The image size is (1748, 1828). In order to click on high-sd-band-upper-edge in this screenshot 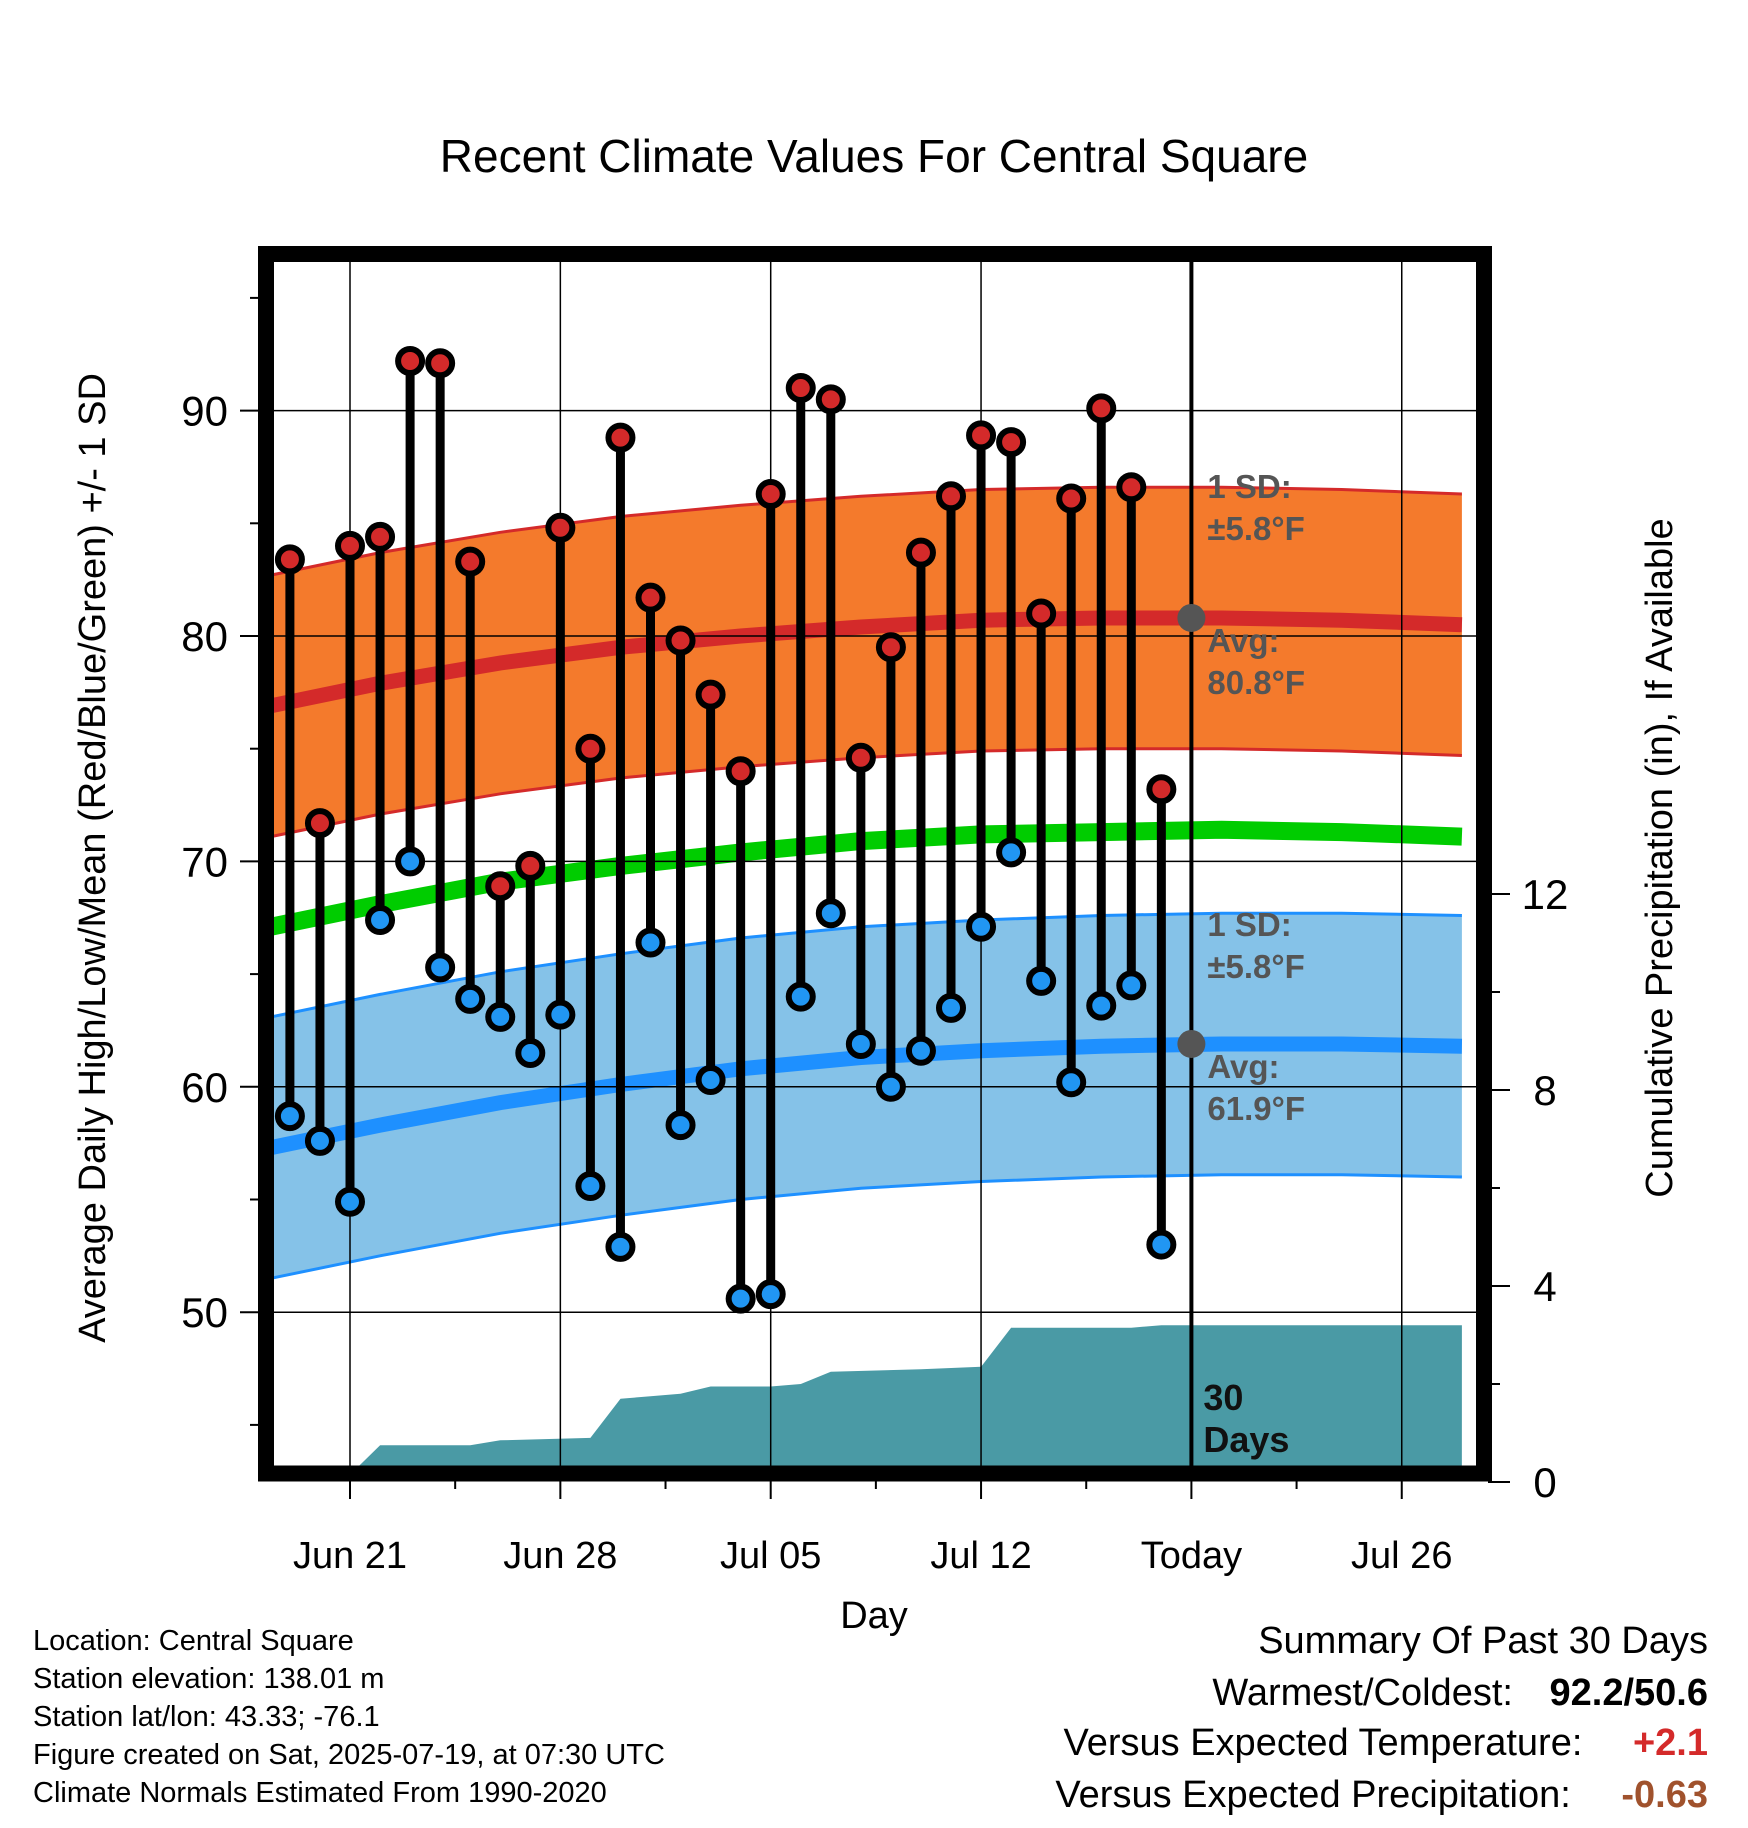, I will do `click(866, 531)`.